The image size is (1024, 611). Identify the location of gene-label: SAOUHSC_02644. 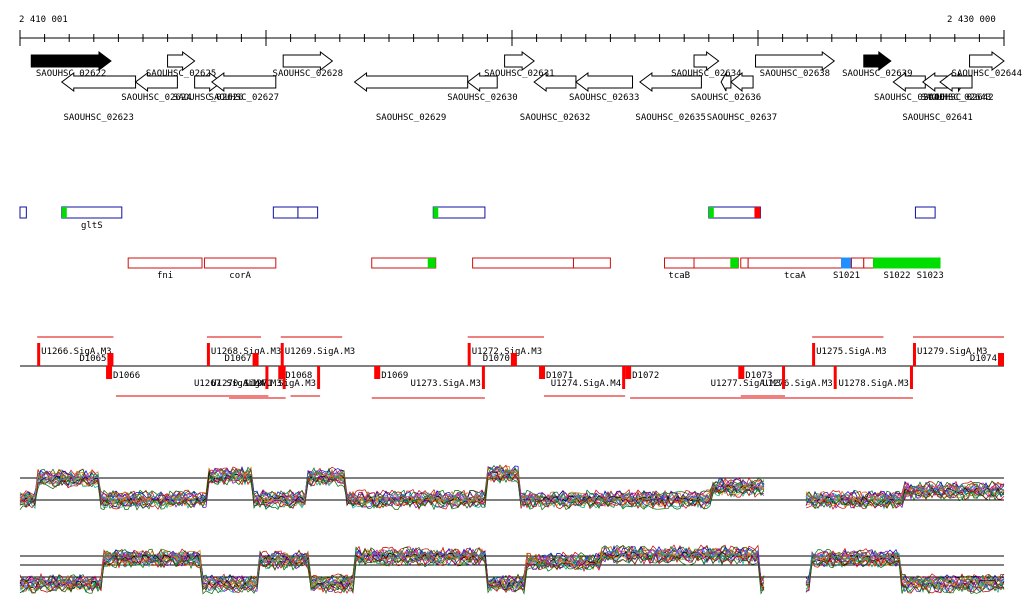
(987, 74).